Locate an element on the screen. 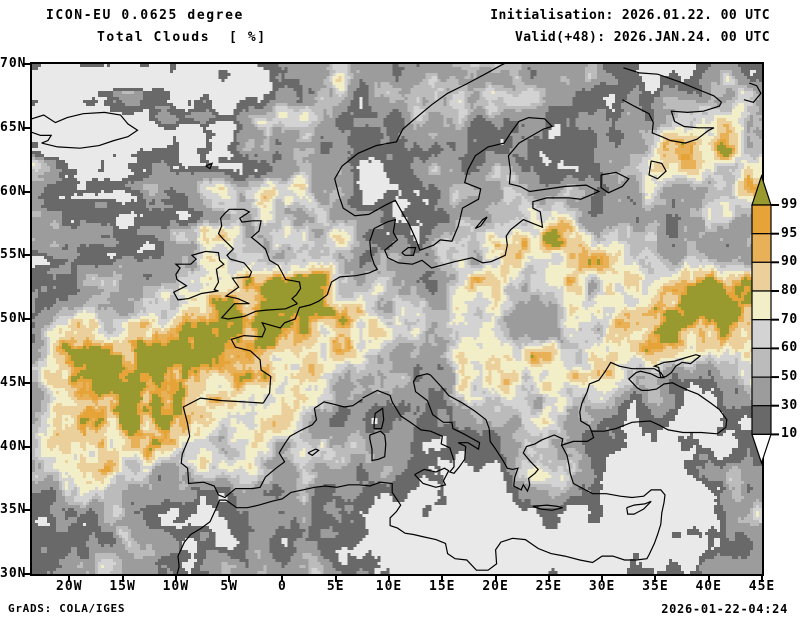 The width and height of the screenshot is (800, 618). lon-tick-label: 45E is located at coordinates (762, 586).